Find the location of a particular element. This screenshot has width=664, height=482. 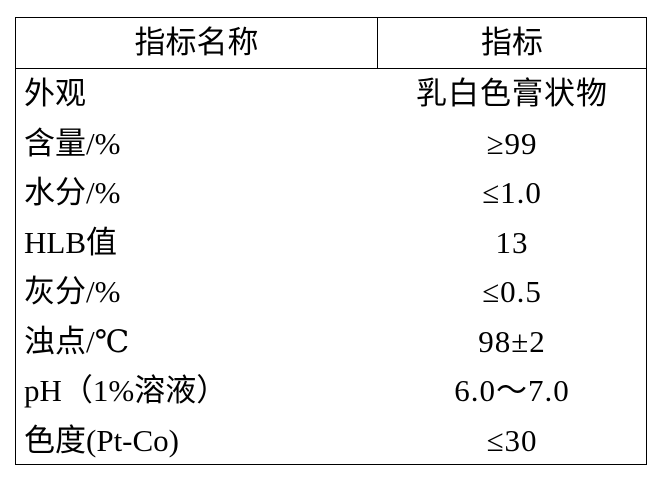

table-header: 指标名称 指标 is located at coordinates (331, 43).